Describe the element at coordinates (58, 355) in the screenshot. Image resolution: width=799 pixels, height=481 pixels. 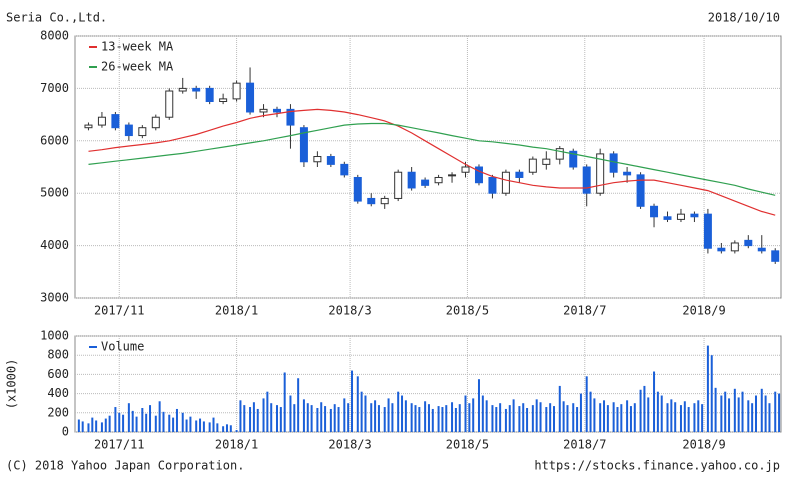
I see `y-tick-label: 800` at that location.